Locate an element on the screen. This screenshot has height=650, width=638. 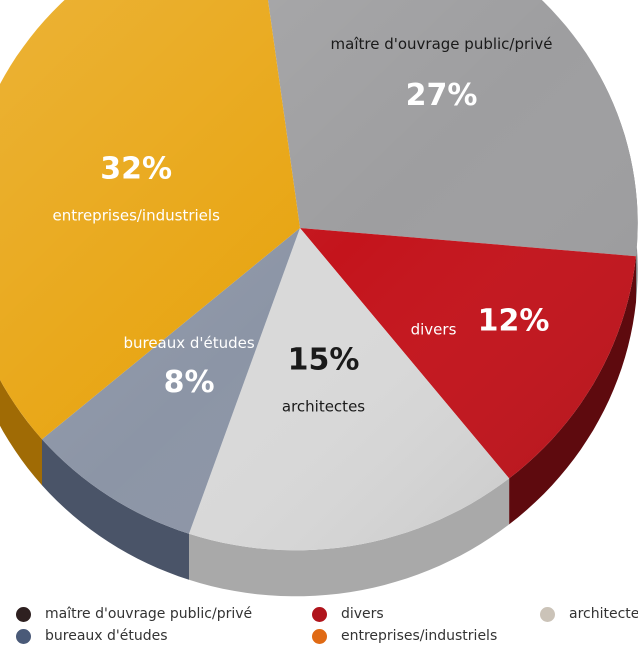
legend-item-divers: divers is located at coordinates (348, 614).